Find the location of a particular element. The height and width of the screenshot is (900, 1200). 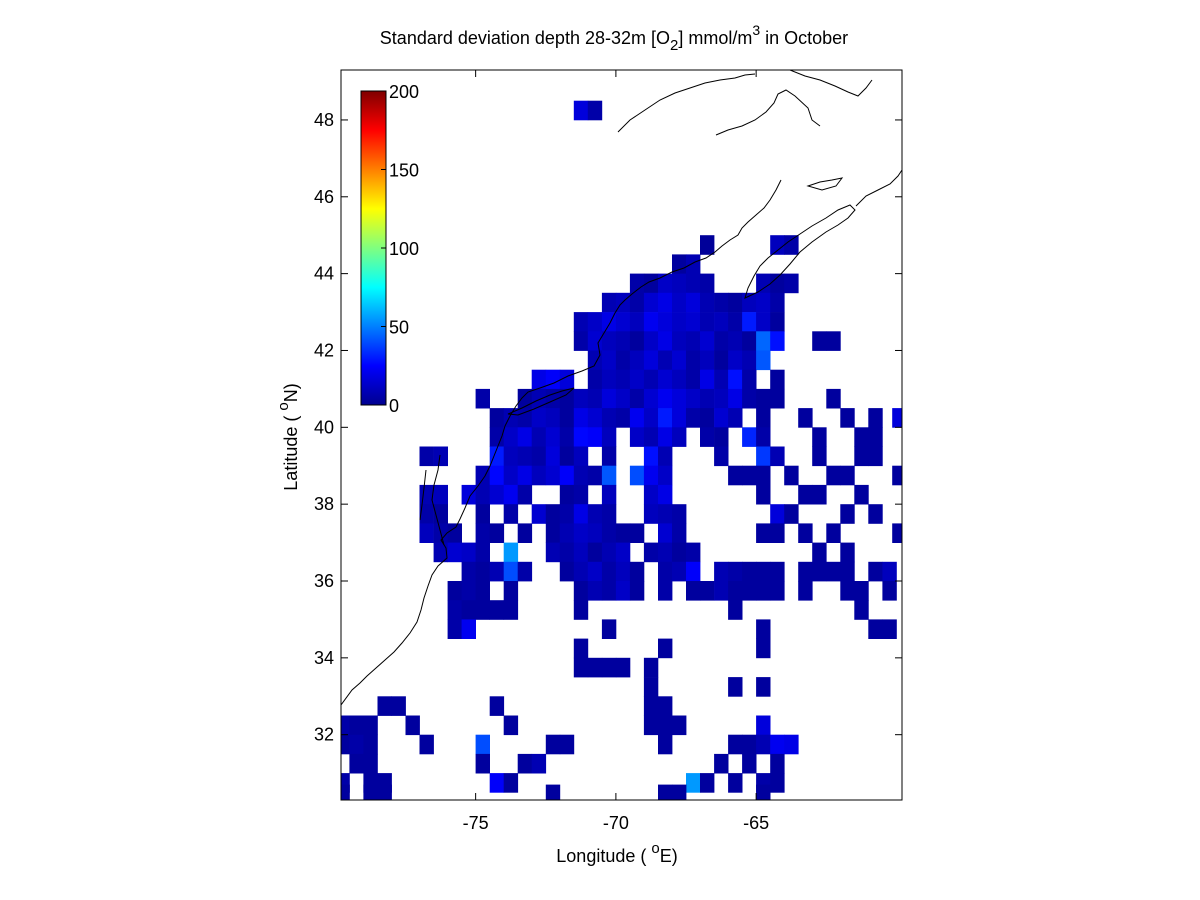

y-tick-label: 38 is located at coordinates (324, 504).